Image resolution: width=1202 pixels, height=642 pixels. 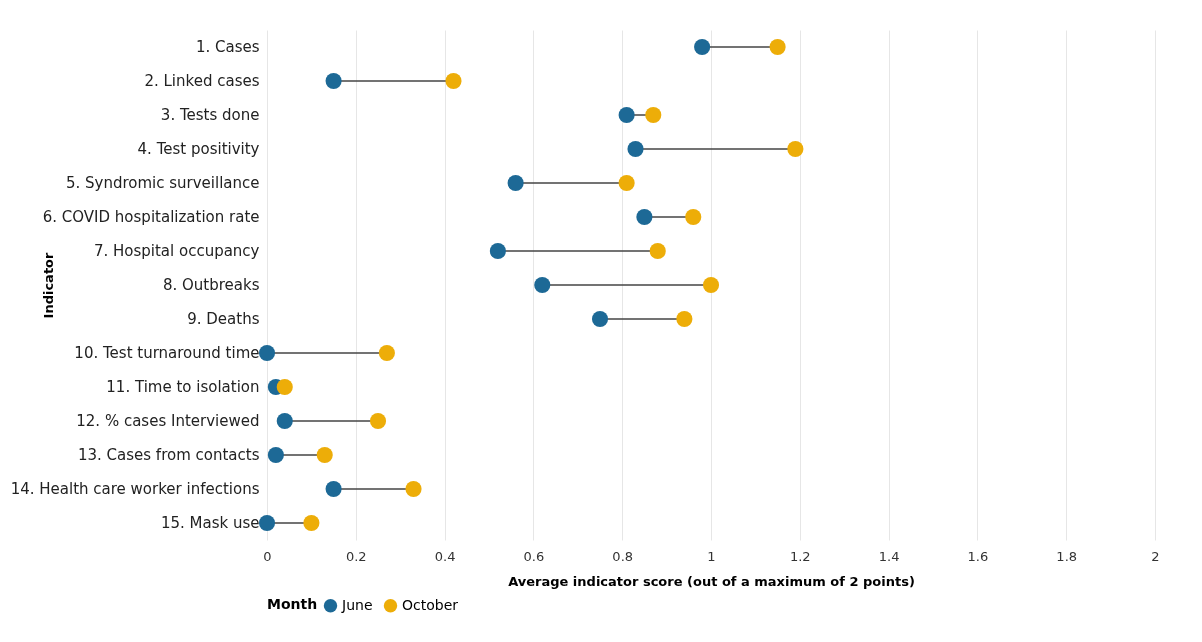 I want to click on legend-label: October, so click(x=430, y=604).